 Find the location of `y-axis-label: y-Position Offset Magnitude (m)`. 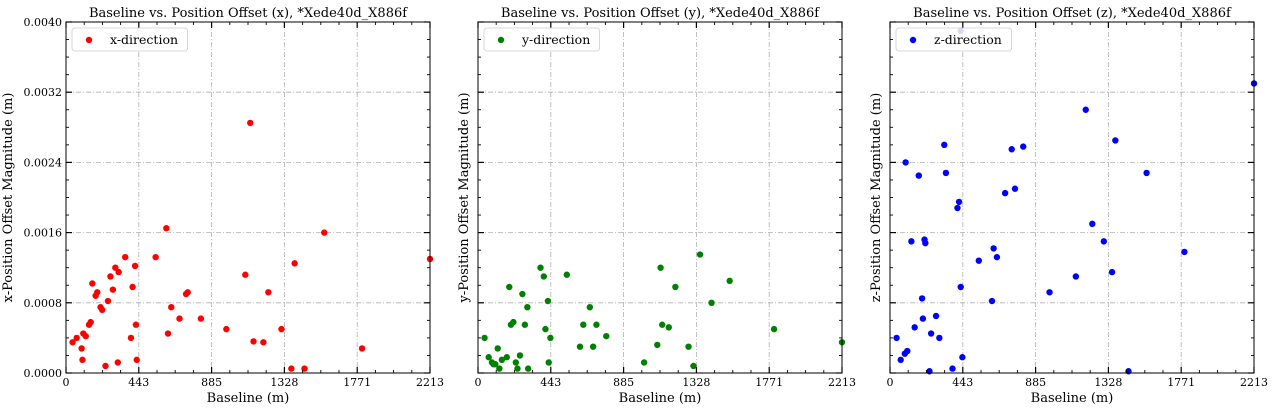

y-axis-label: y-Position Offset Magnitude (m) is located at coordinates (464, 197).